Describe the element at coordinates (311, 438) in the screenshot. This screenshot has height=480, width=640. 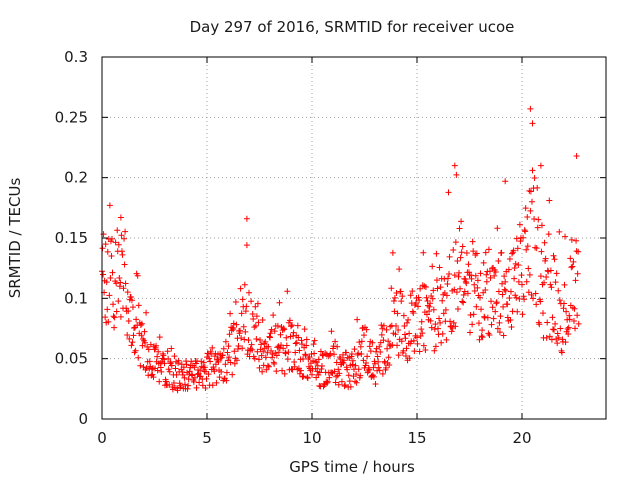
I see `x-tick-label: 10` at that location.